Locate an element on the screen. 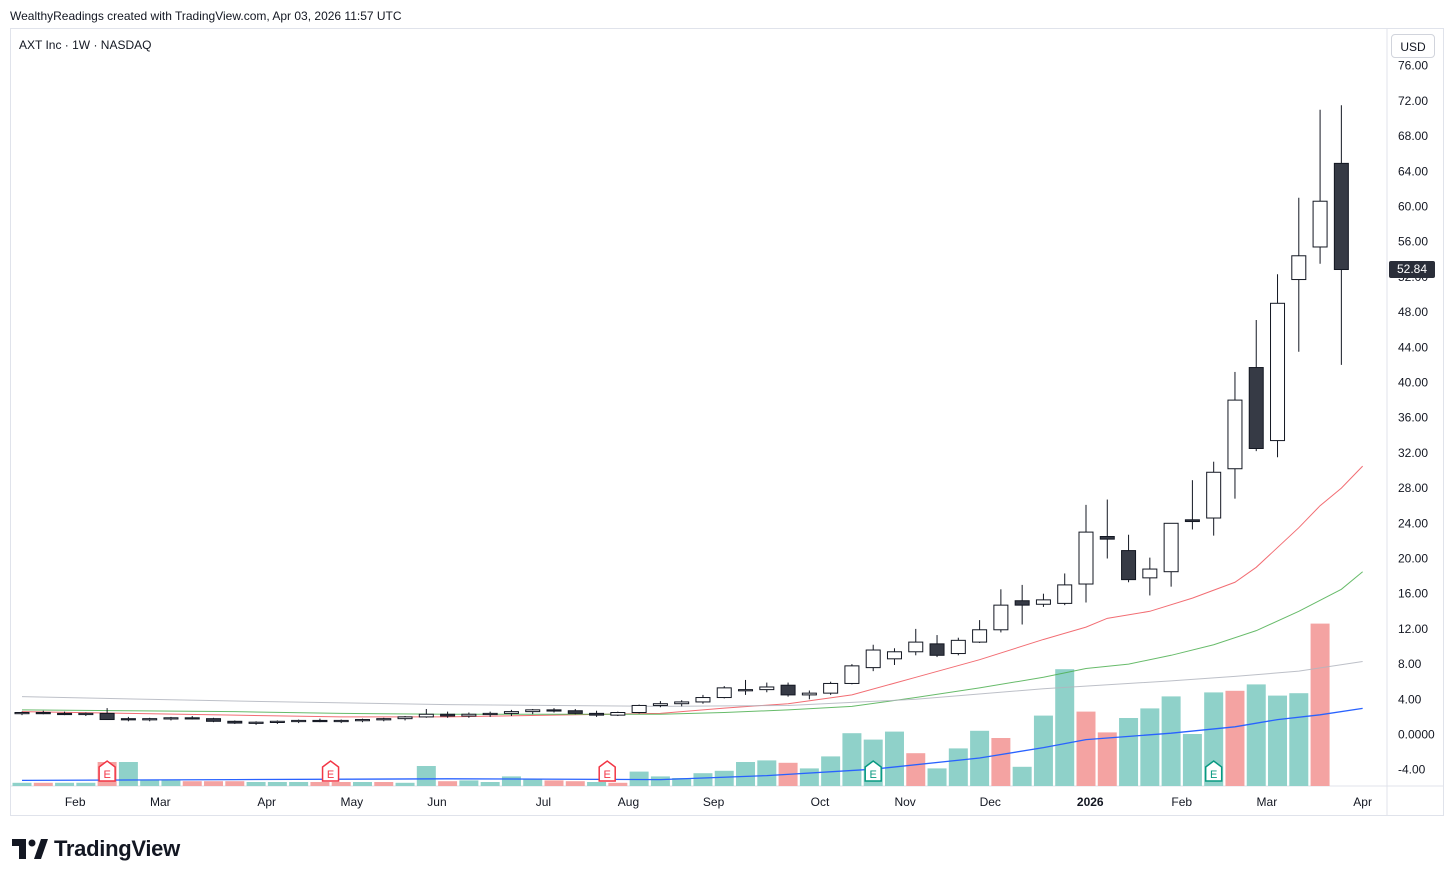 This screenshot has width=1456, height=881. y-axis-tick-label: 32.00 is located at coordinates (1413, 453).